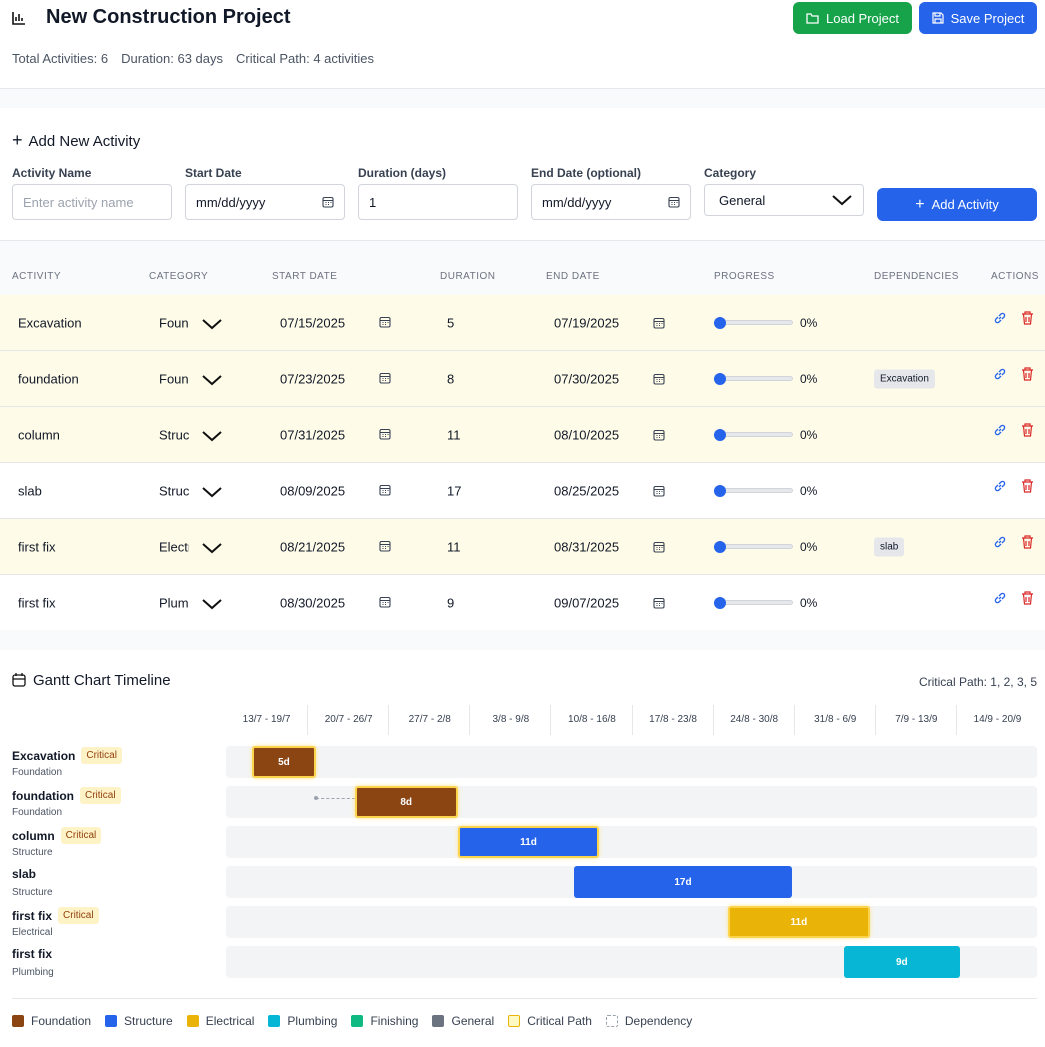 Image resolution: width=1045 pixels, height=1047 pixels. I want to click on end-date: 08/10/2025, so click(587, 435).